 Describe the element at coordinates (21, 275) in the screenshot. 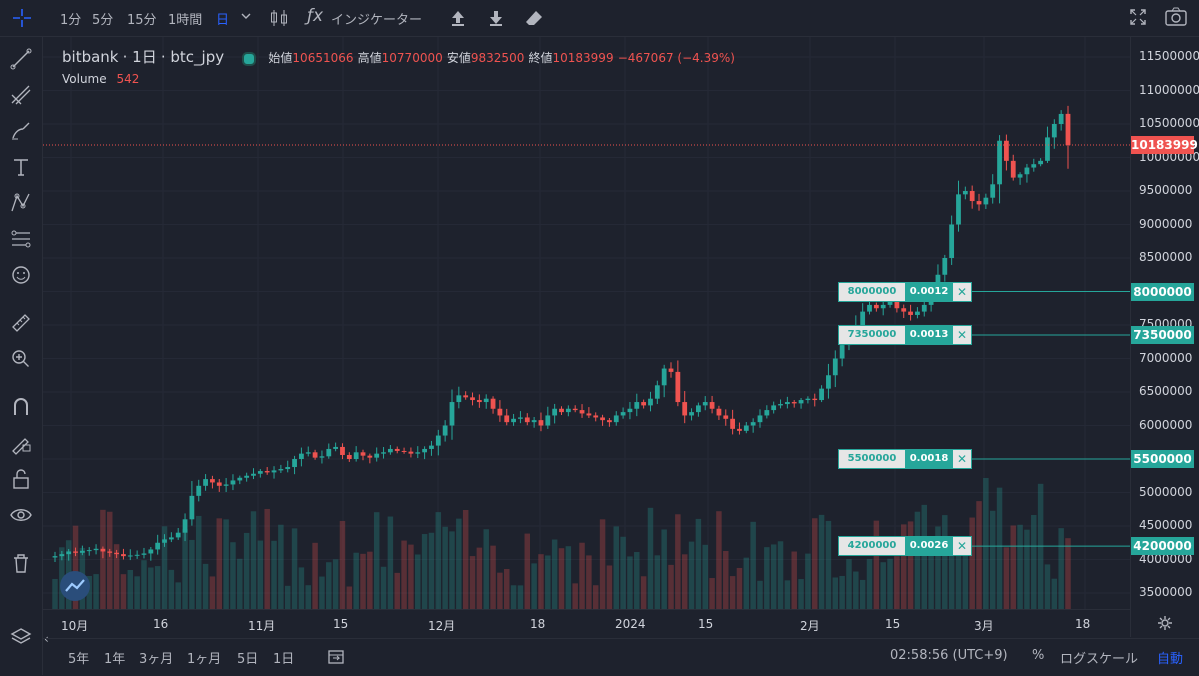

I see `emoji-icon` at that location.